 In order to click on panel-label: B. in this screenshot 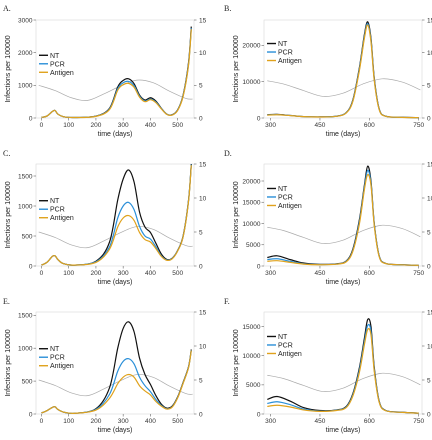, I will do `click(227, 8)`.